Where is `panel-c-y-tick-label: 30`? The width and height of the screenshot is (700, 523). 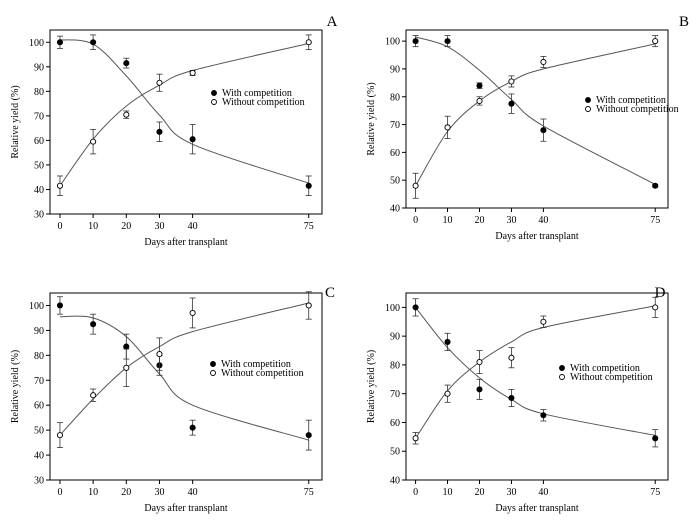 panel-c-y-tick-label: 30 is located at coordinates (39, 481).